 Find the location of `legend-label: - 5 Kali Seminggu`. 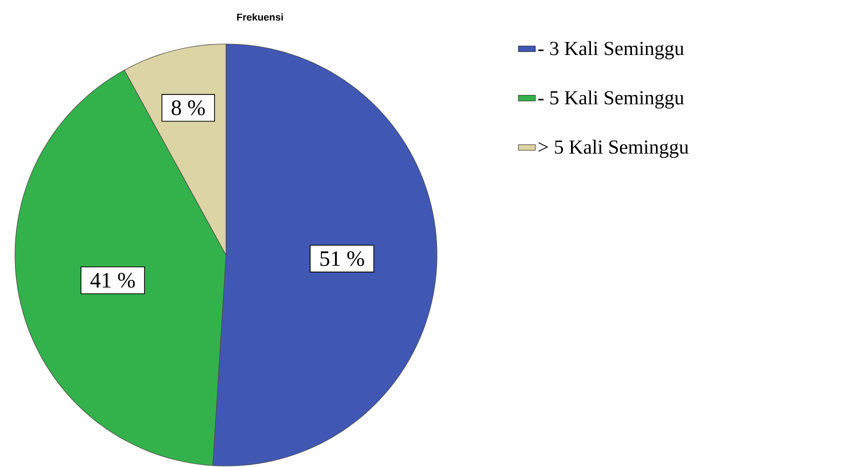

legend-label: - 5 Kali Seminggu is located at coordinates (611, 99).